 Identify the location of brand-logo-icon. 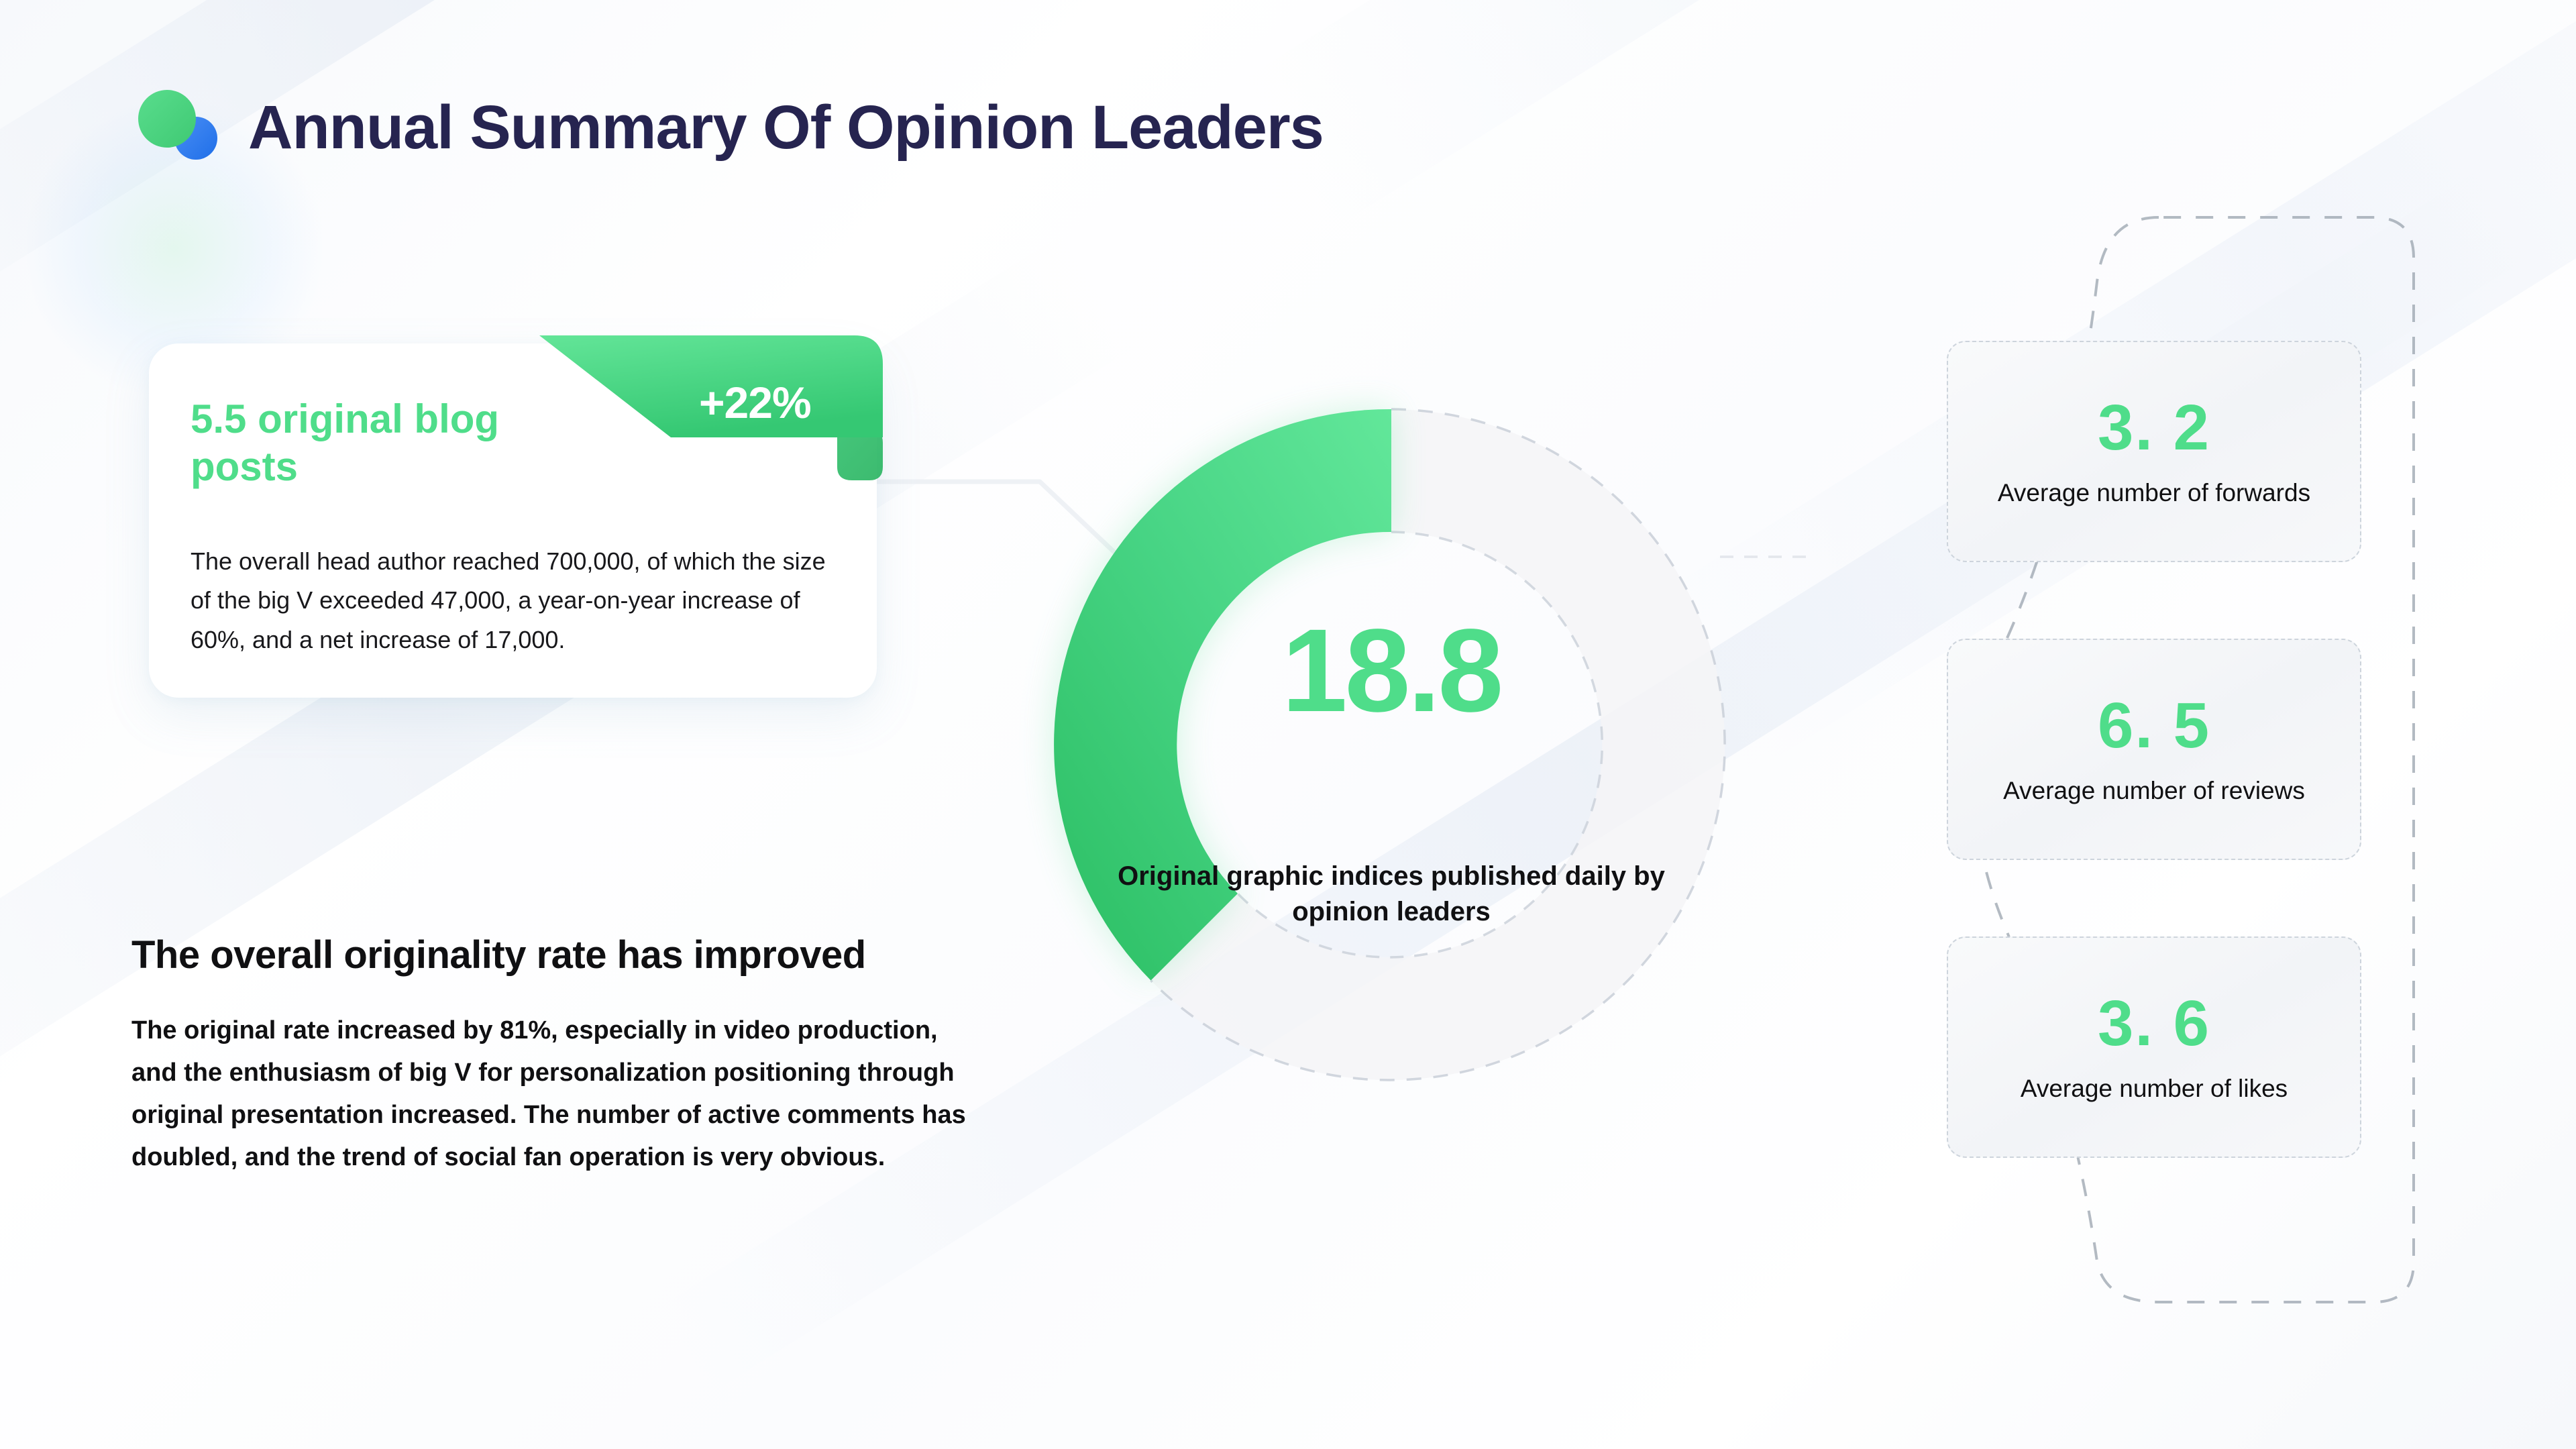
(178, 127).